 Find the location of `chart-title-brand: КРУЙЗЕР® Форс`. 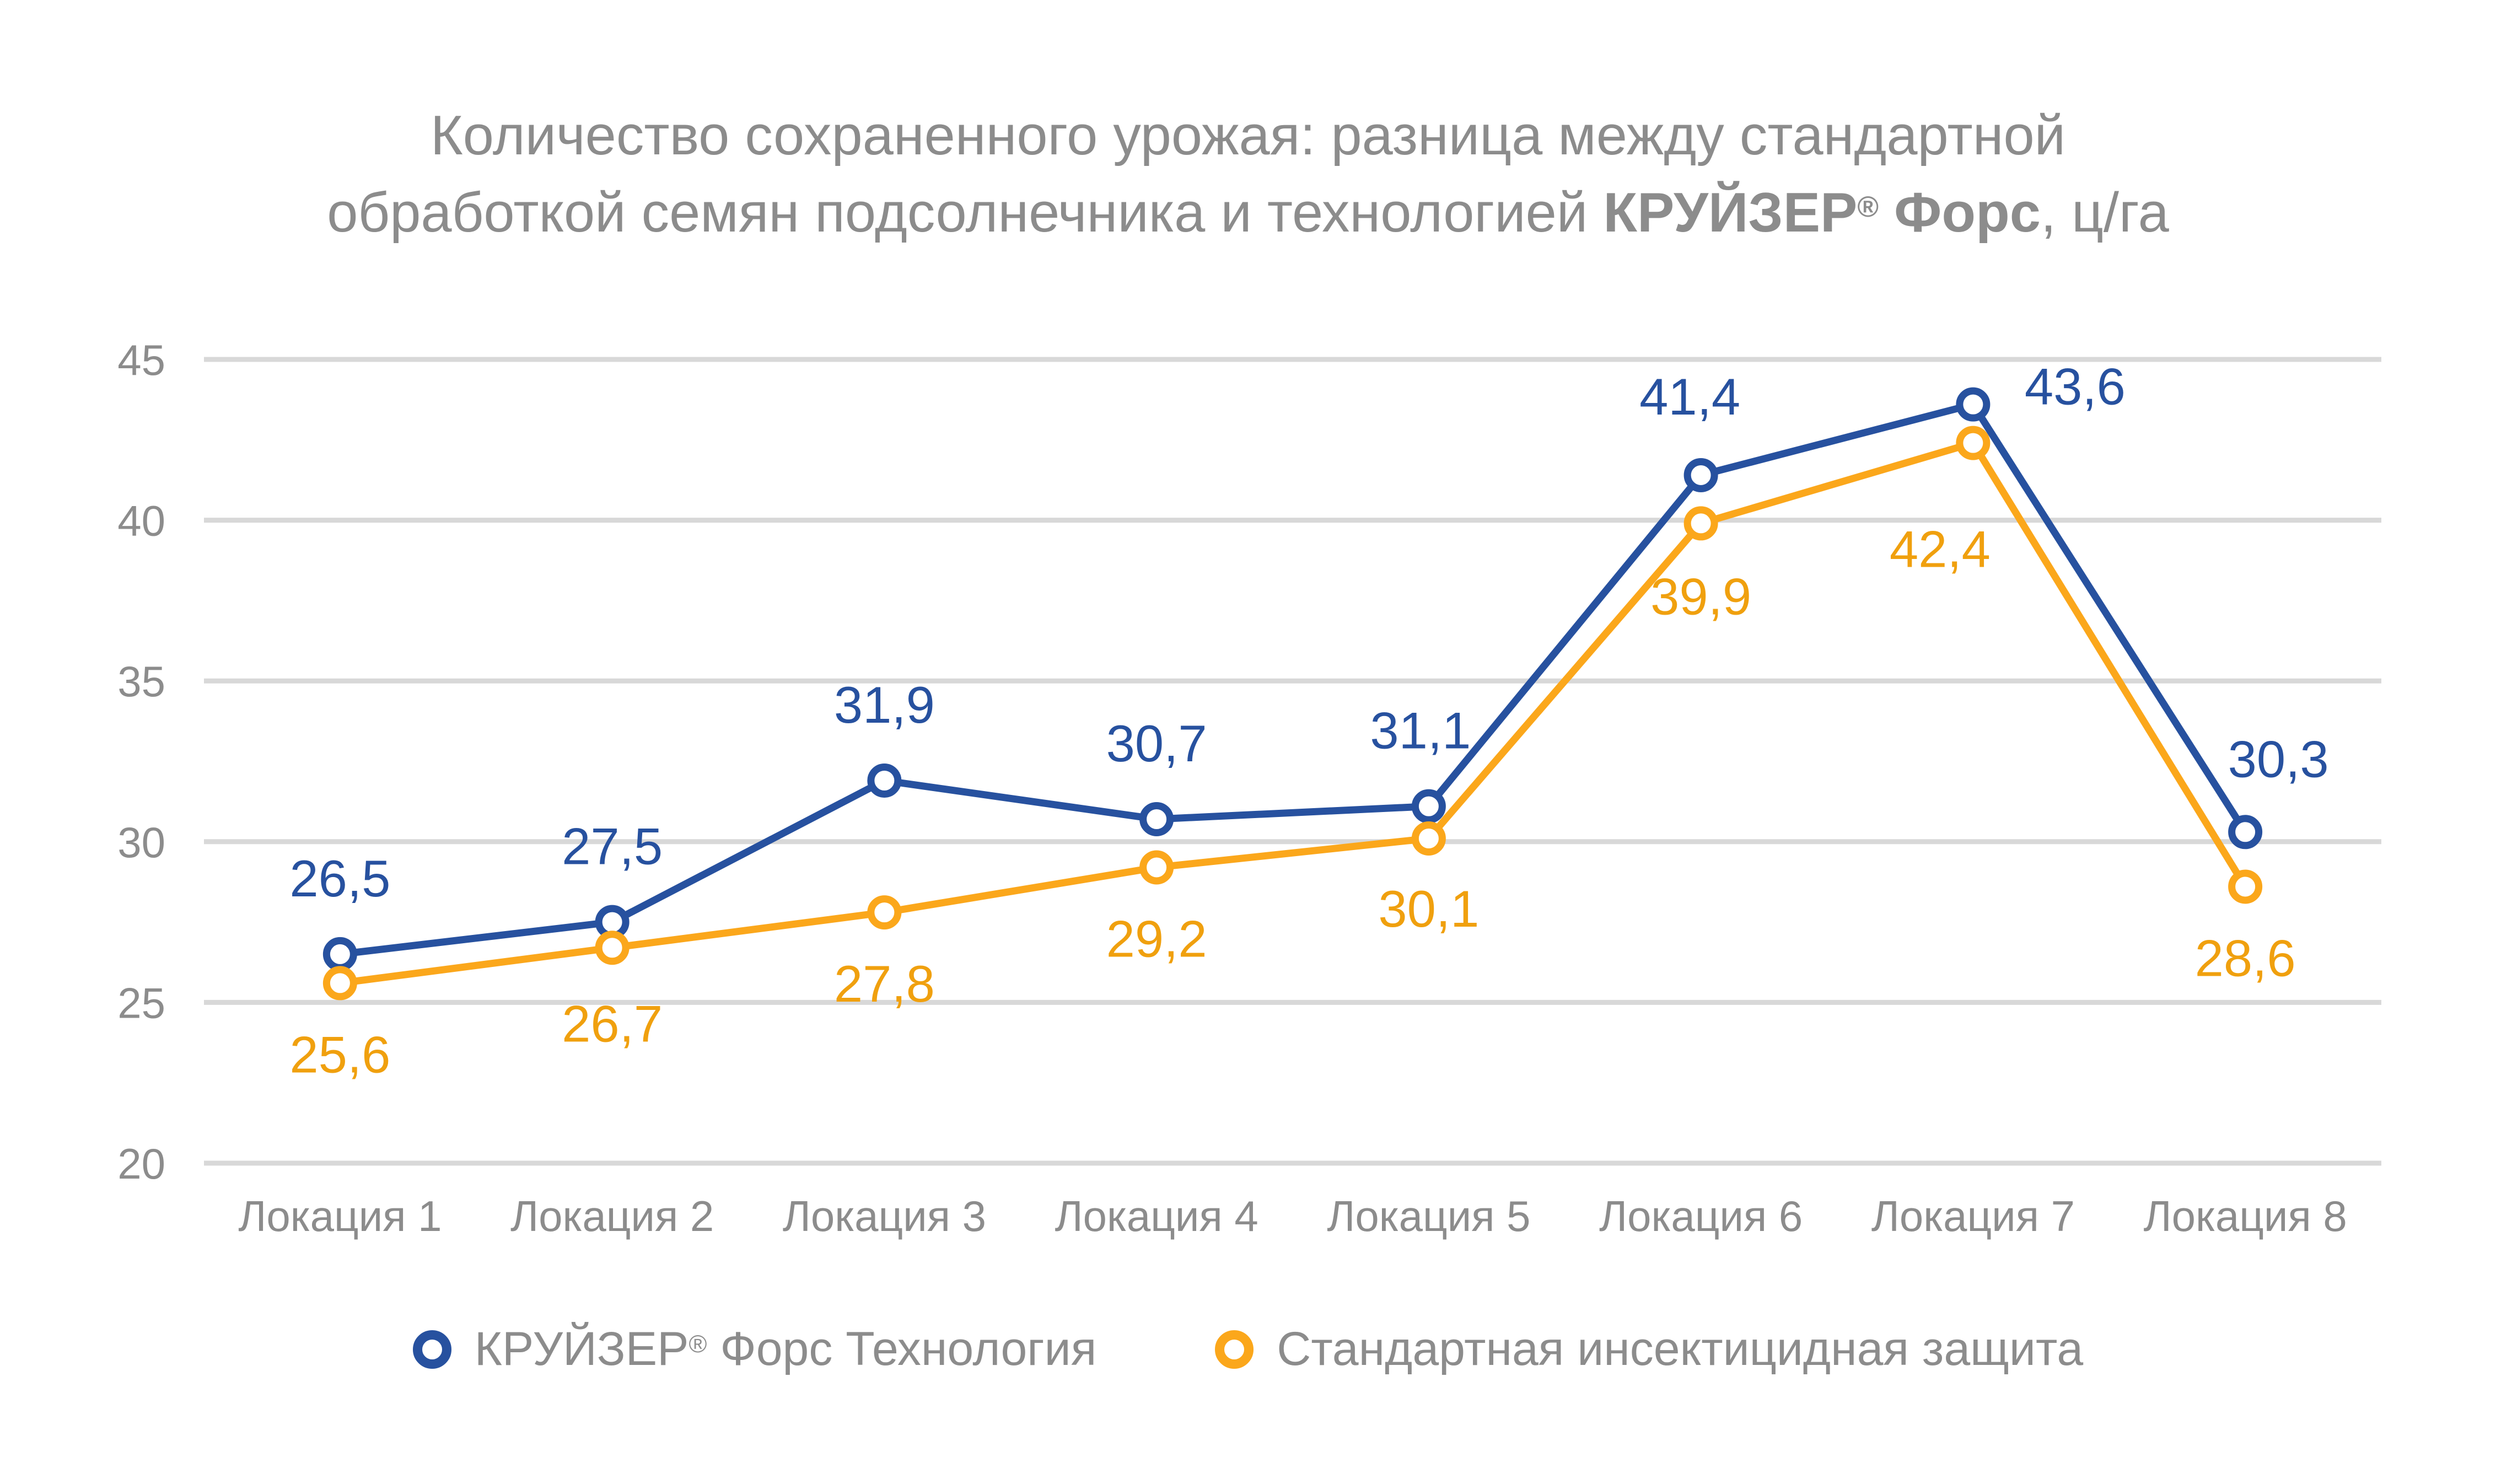

chart-title-brand: КРУЙЗЕР® Форс is located at coordinates (1822, 213).